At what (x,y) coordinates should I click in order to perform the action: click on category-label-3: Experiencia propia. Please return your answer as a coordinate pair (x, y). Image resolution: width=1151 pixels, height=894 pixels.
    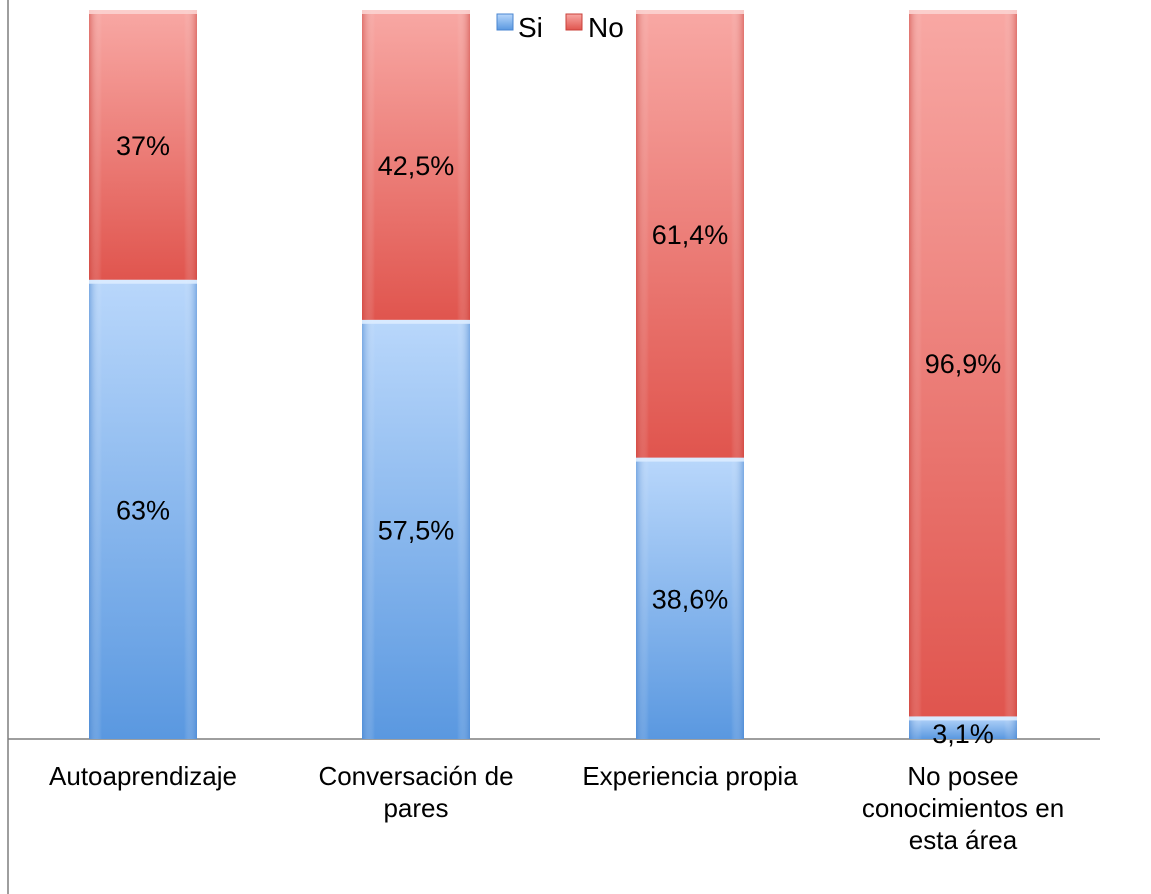
    Looking at the image, I should click on (690, 776).